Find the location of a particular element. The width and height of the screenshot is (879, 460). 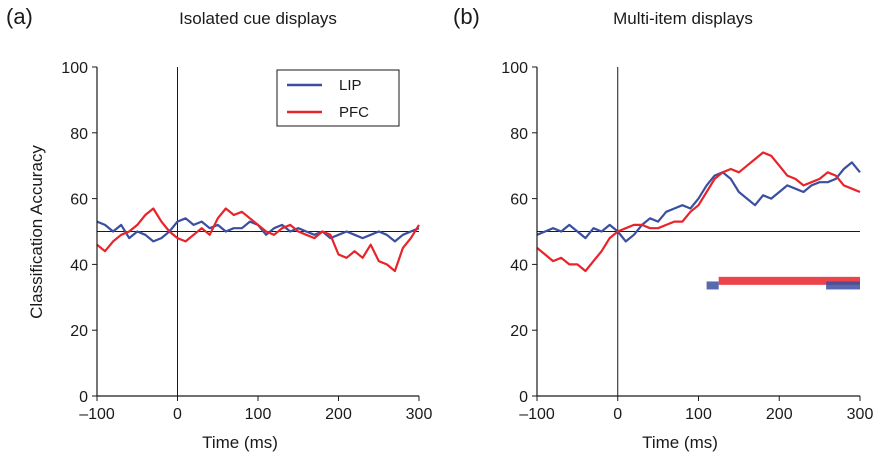

x-axis-label-b: Time (ms) is located at coordinates (680, 442).